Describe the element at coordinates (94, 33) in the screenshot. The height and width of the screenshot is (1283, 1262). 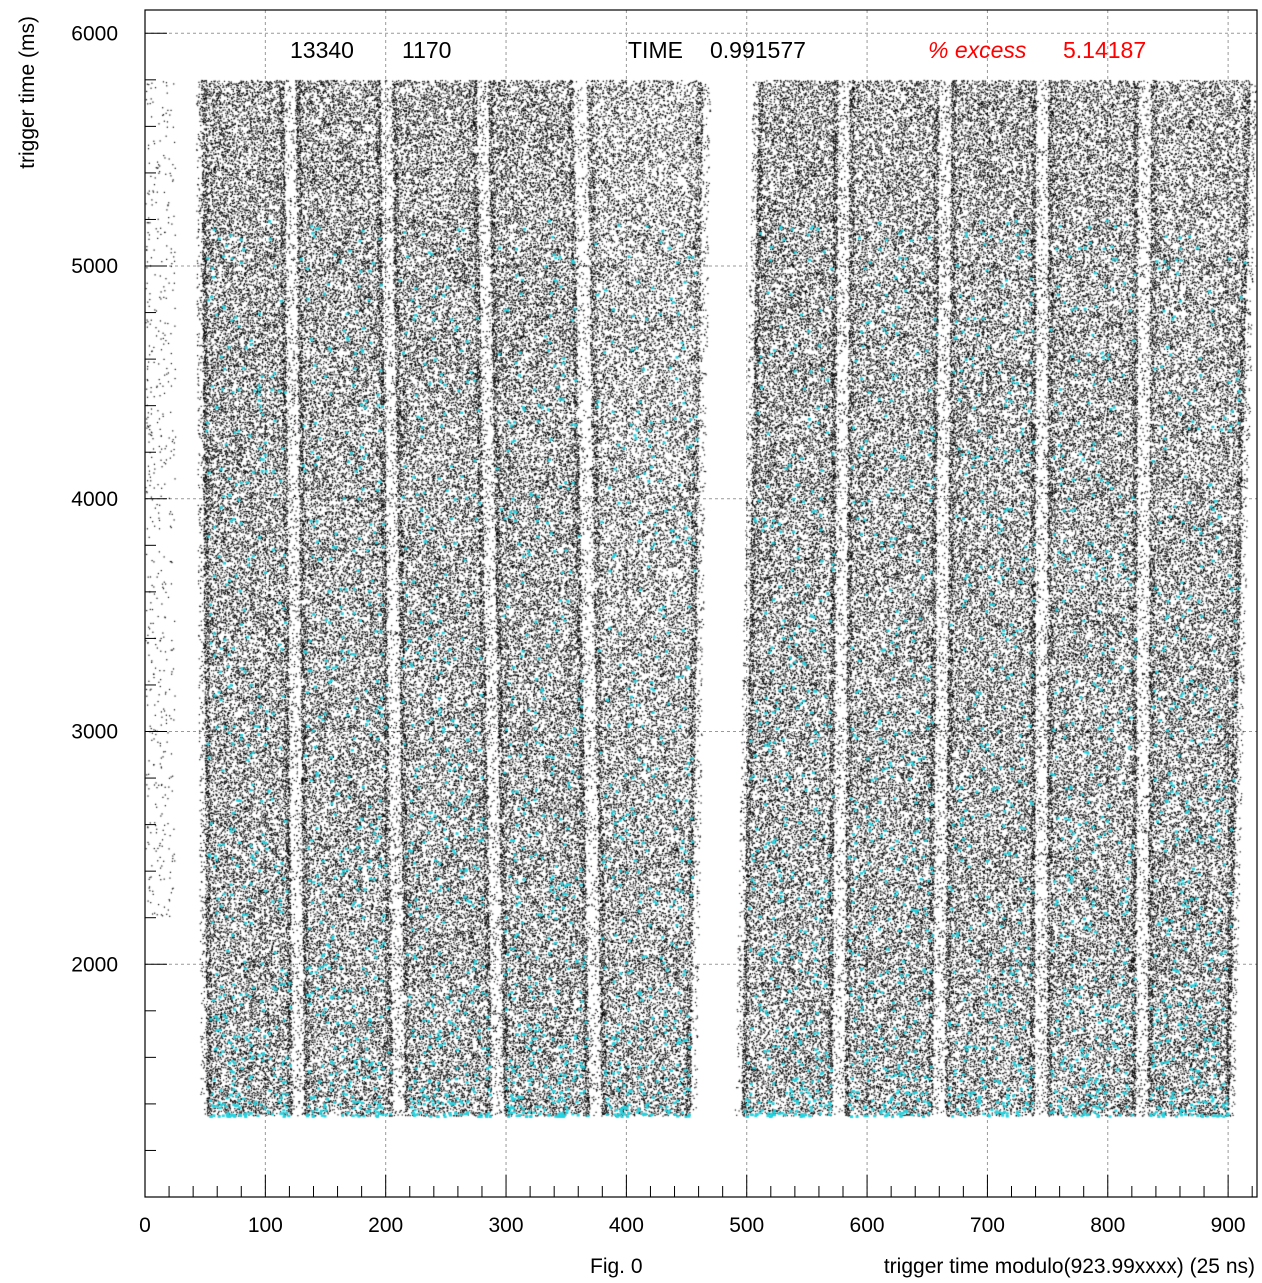
I see `y-tick-label: 6000` at that location.